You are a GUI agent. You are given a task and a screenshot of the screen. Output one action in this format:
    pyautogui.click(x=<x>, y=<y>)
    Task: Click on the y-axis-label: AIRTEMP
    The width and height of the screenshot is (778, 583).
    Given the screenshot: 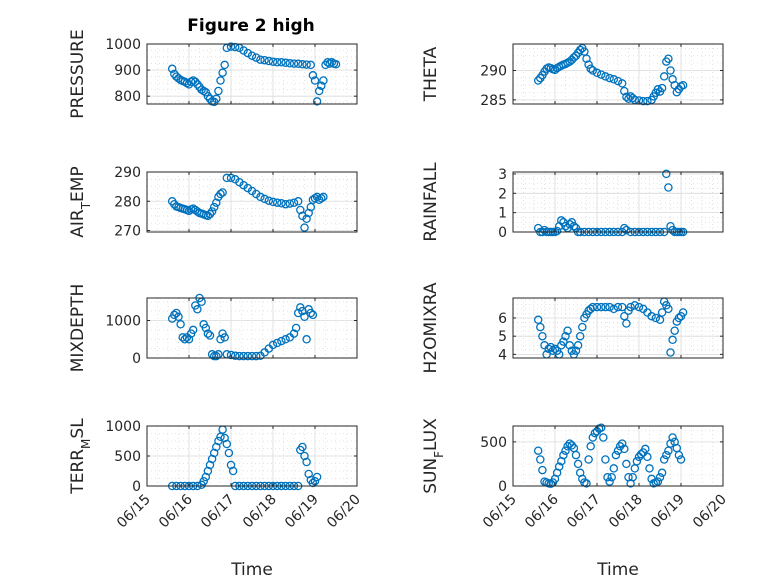 What is the action you would take?
    pyautogui.click(x=80, y=201)
    